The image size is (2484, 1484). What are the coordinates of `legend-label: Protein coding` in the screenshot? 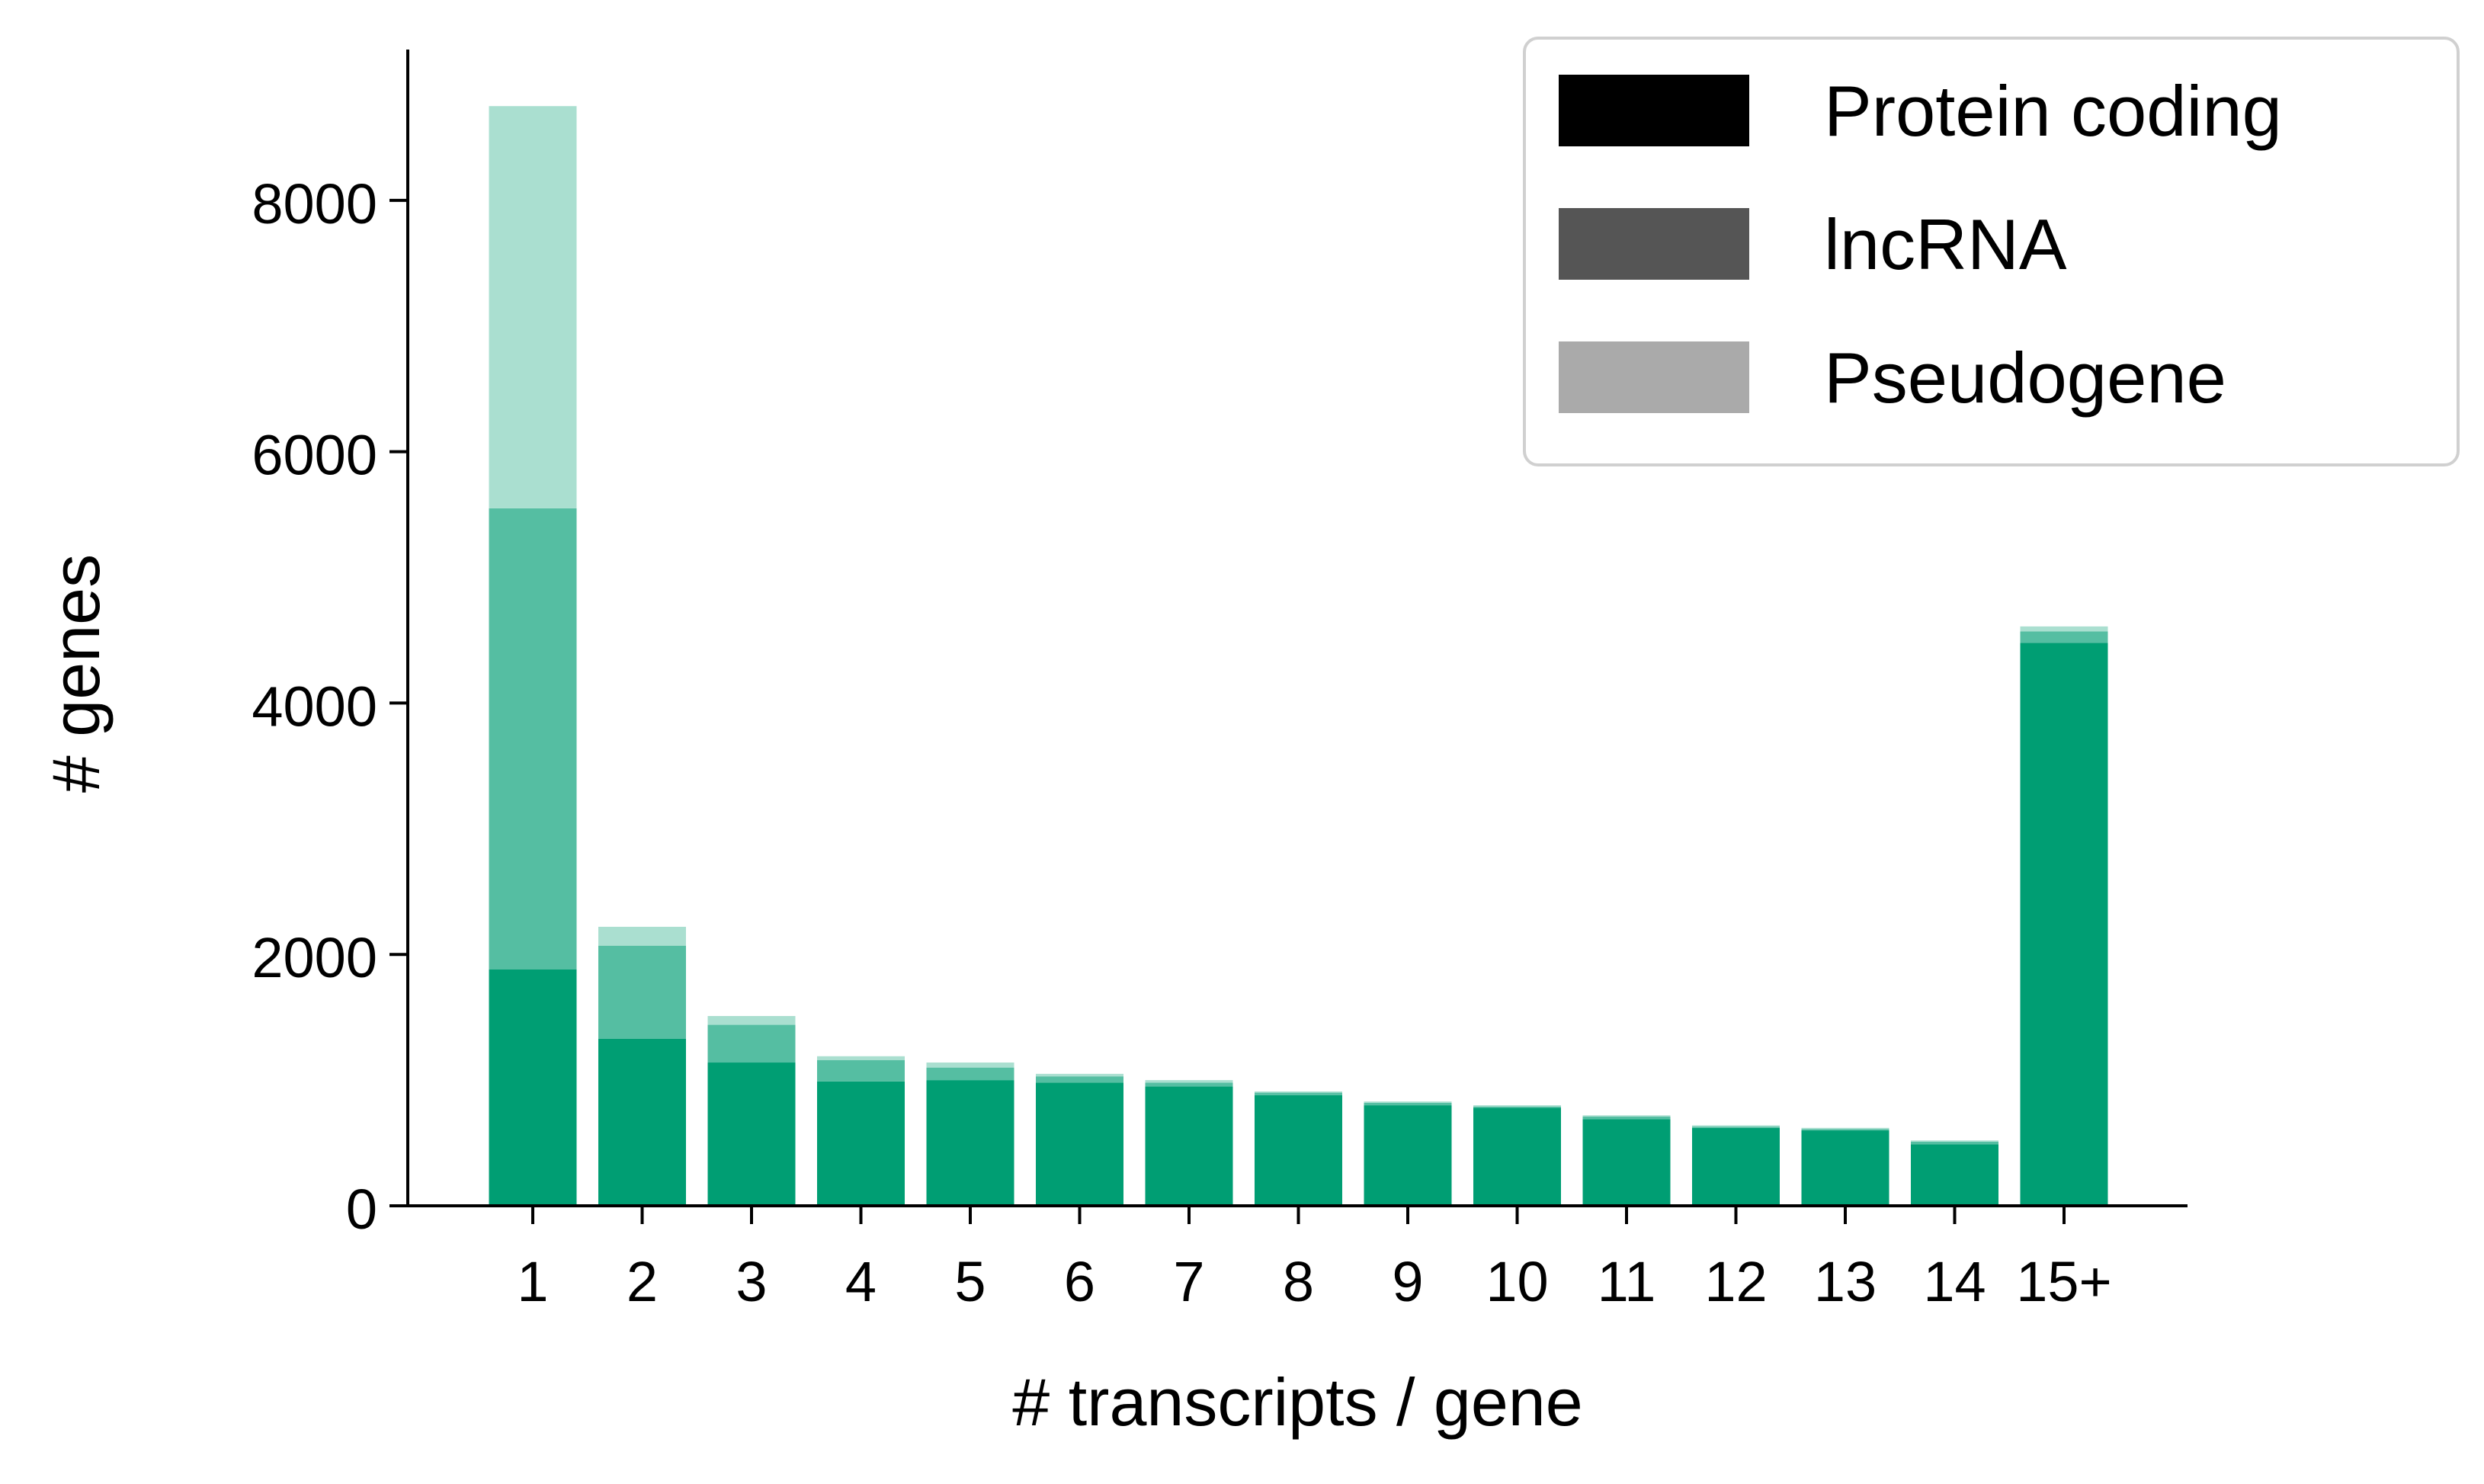 It's located at (2053, 111).